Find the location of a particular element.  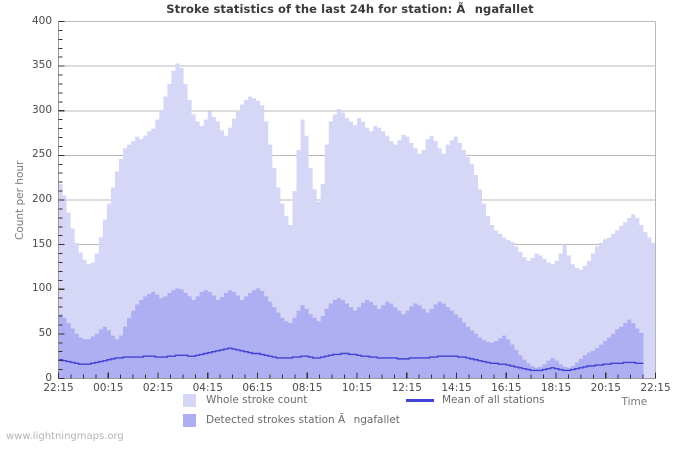

y-axis-tick-label: 150 is located at coordinates (41, 243).